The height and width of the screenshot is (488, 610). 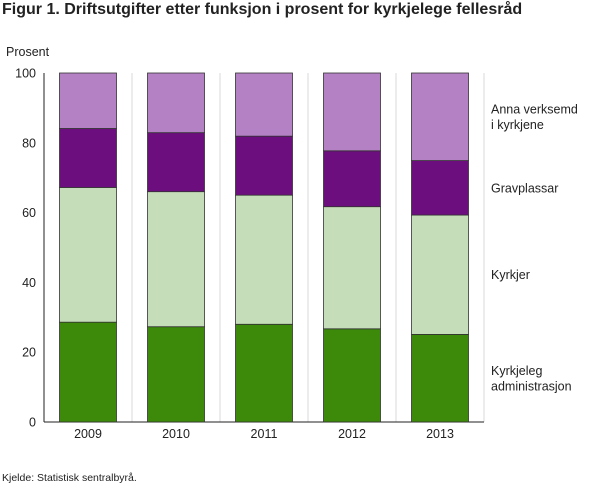 What do you see at coordinates (510, 275) in the screenshot?
I see `legend-label: Kyrkjer` at bounding box center [510, 275].